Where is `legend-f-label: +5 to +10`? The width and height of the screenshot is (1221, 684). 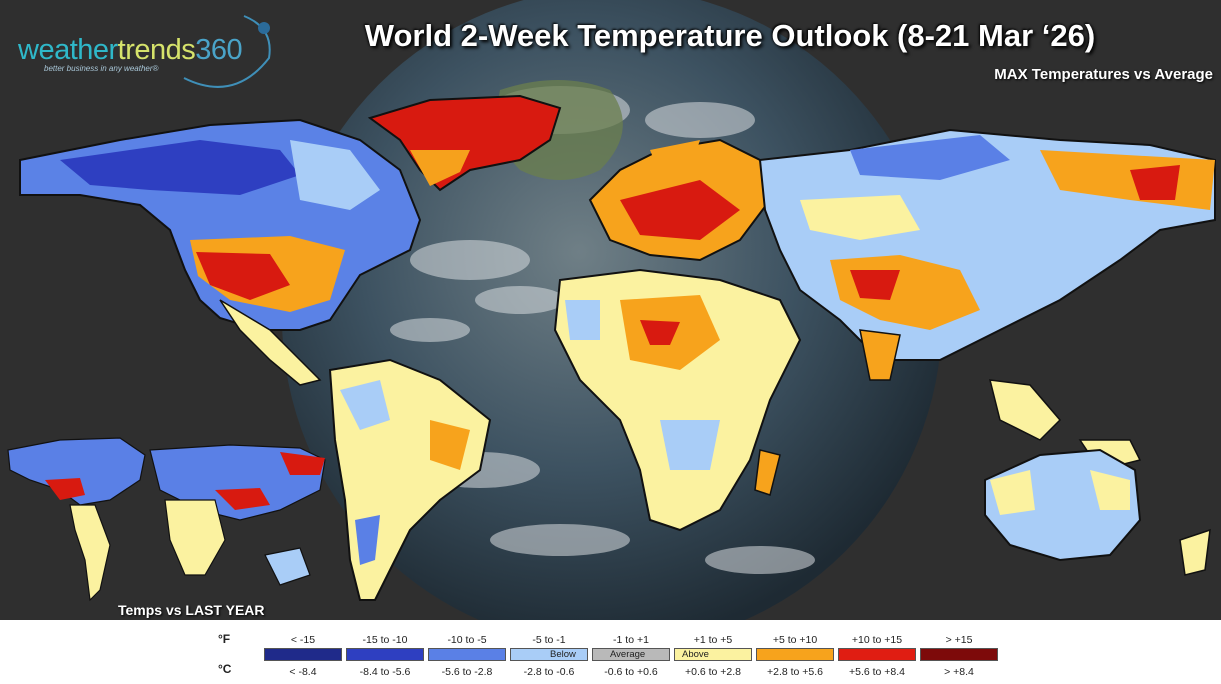 legend-f-label: +5 to +10 is located at coordinates (795, 640).